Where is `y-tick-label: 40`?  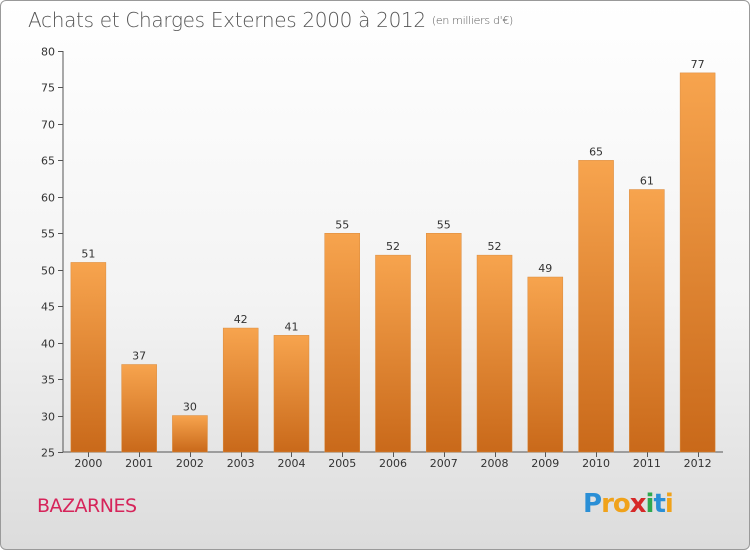 y-tick-label: 40 is located at coordinates (48, 344).